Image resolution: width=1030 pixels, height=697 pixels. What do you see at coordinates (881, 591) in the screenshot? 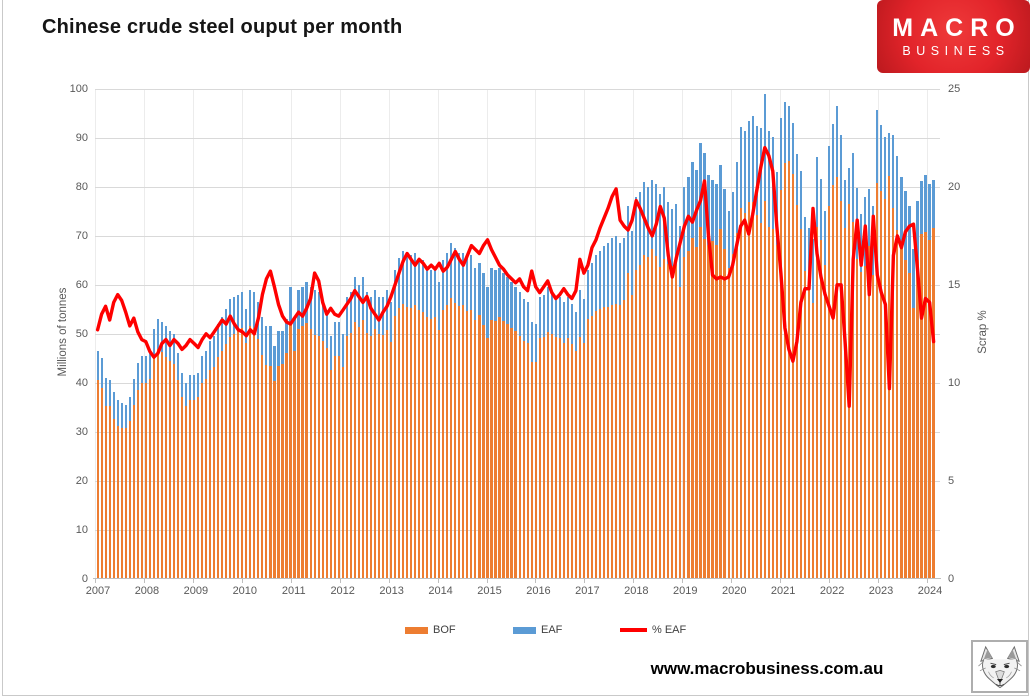
I see `x-axis-year-label: 2023` at bounding box center [881, 591].